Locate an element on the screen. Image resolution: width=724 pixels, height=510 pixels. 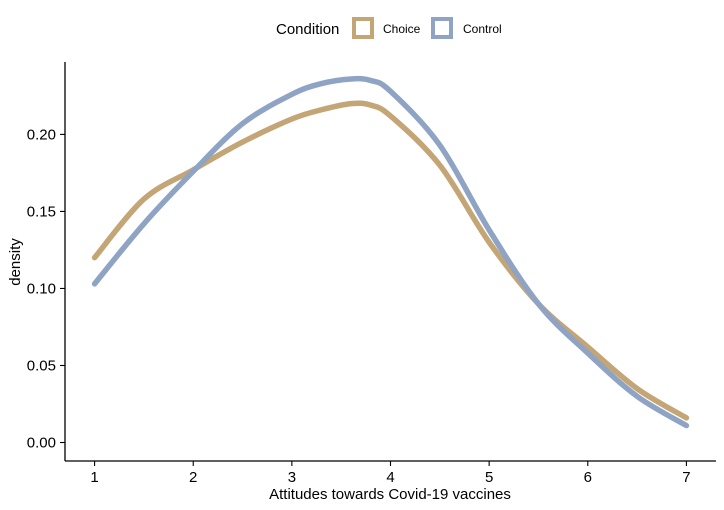
x-tick-label-2: 2 is located at coordinates (193, 477).